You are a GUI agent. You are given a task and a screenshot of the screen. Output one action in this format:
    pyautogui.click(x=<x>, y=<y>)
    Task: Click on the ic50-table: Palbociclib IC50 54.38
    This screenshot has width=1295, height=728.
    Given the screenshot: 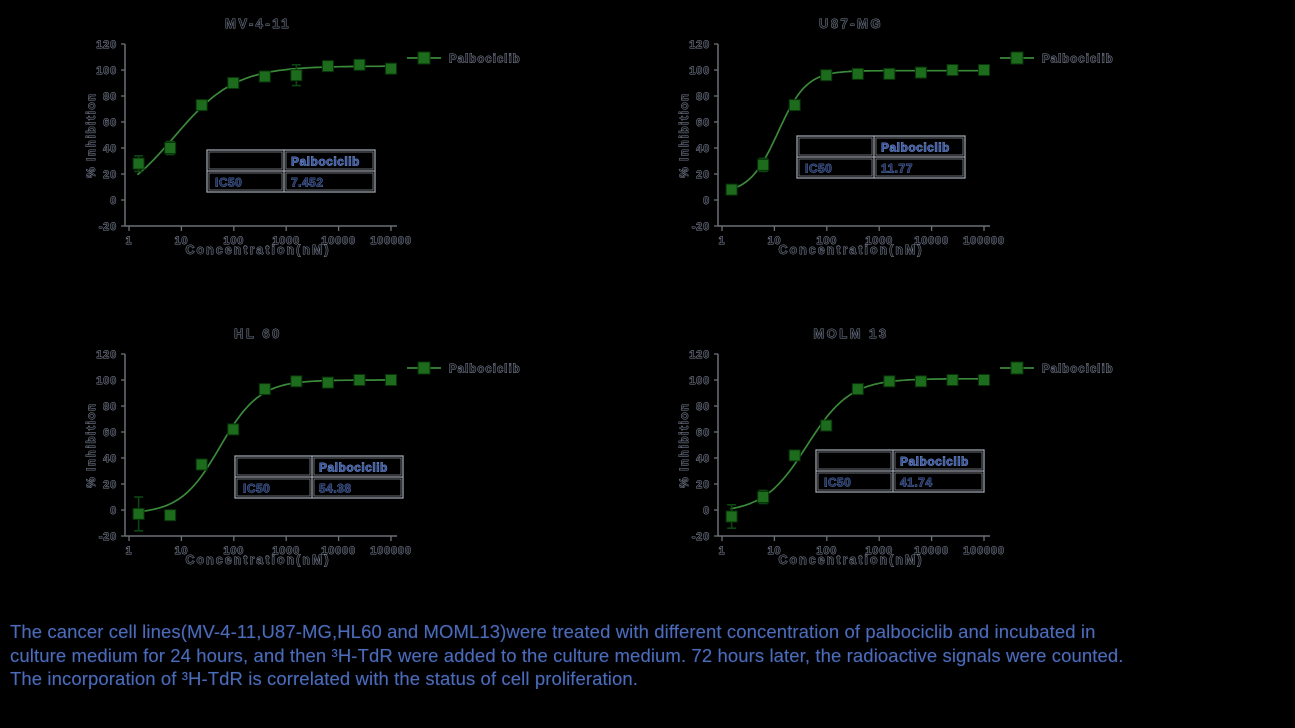 What is the action you would take?
    pyautogui.click(x=319, y=477)
    